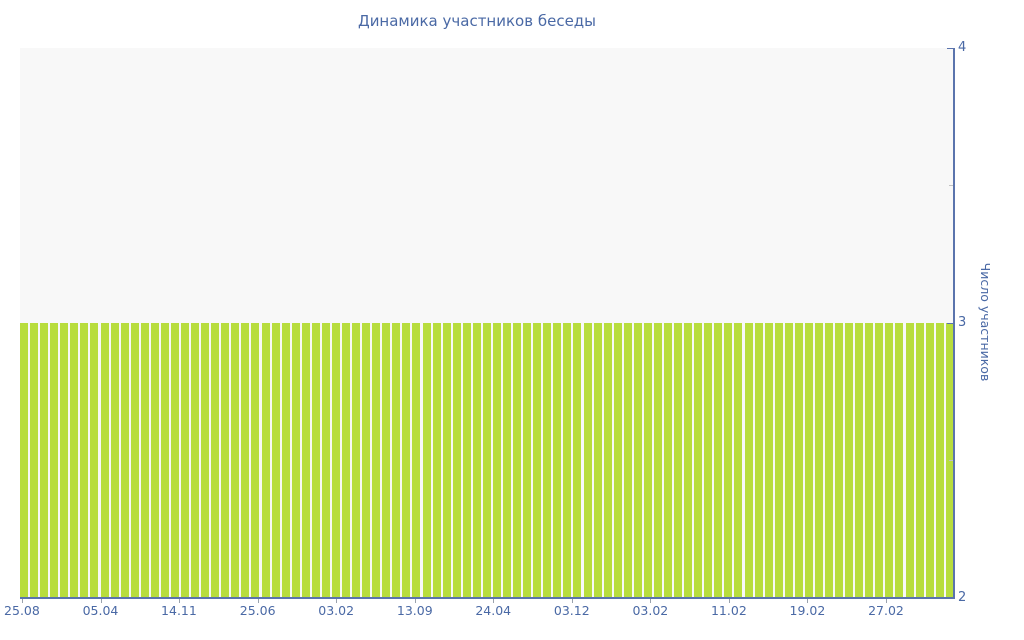  What do you see at coordinates (477, 21) in the screenshot?
I see `chart-title: Динамика участников беседы` at bounding box center [477, 21].